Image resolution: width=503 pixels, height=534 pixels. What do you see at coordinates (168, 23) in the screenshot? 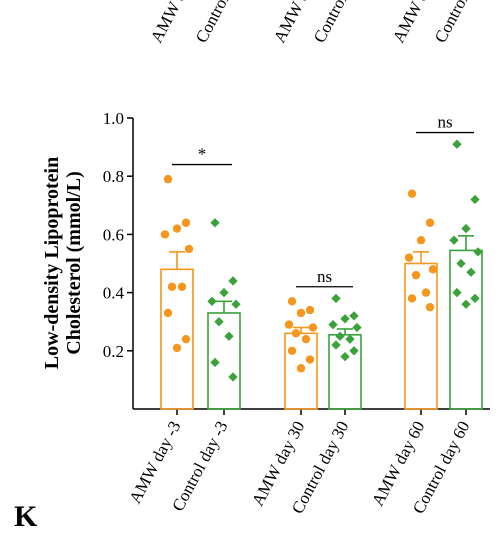
I see `top-category-label: AMW d` at bounding box center [168, 23].